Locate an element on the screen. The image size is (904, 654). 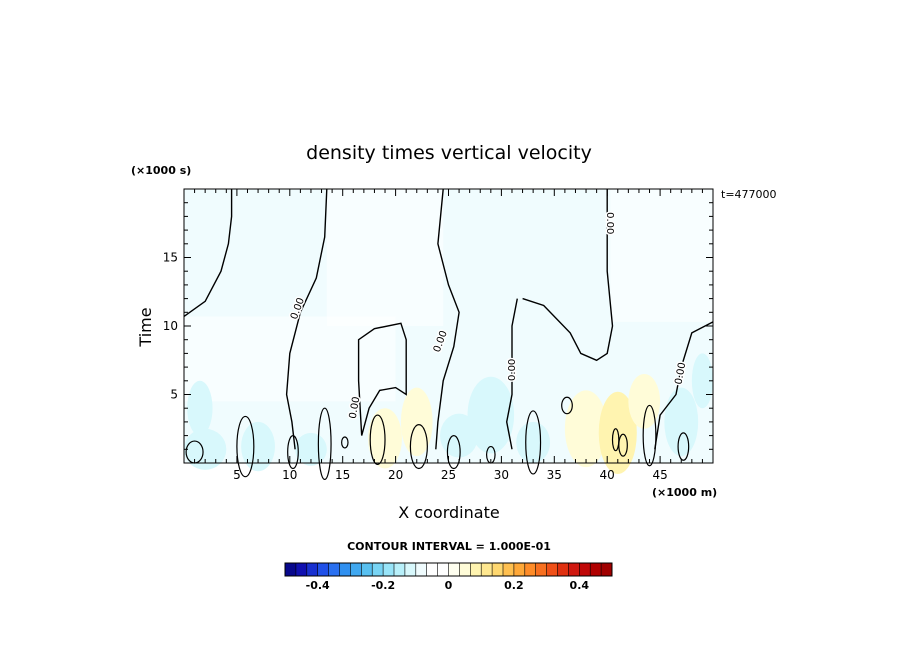
y-unit-label: (×1000 s) is located at coordinates (161, 170).